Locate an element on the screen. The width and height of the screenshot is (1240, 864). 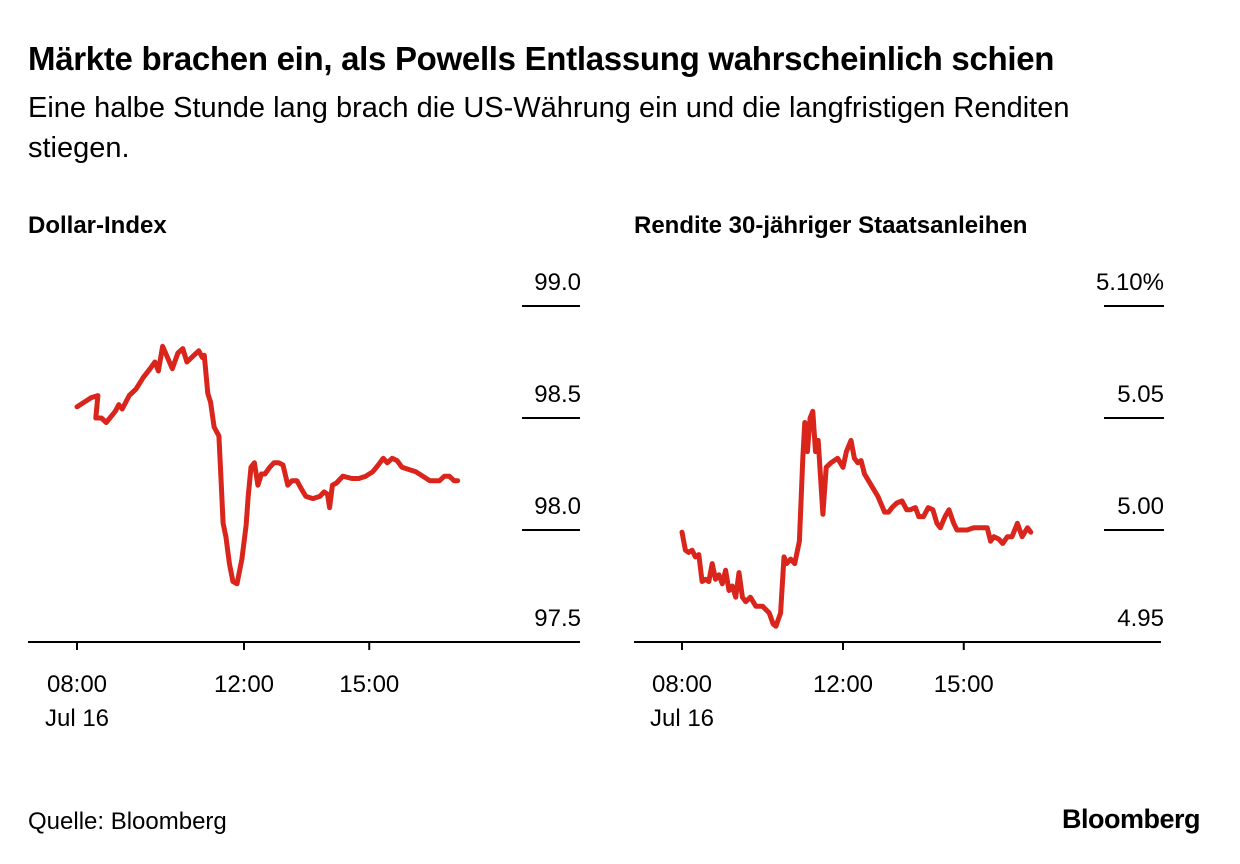
y-tick-label: 97.5 is located at coordinates (557, 618).